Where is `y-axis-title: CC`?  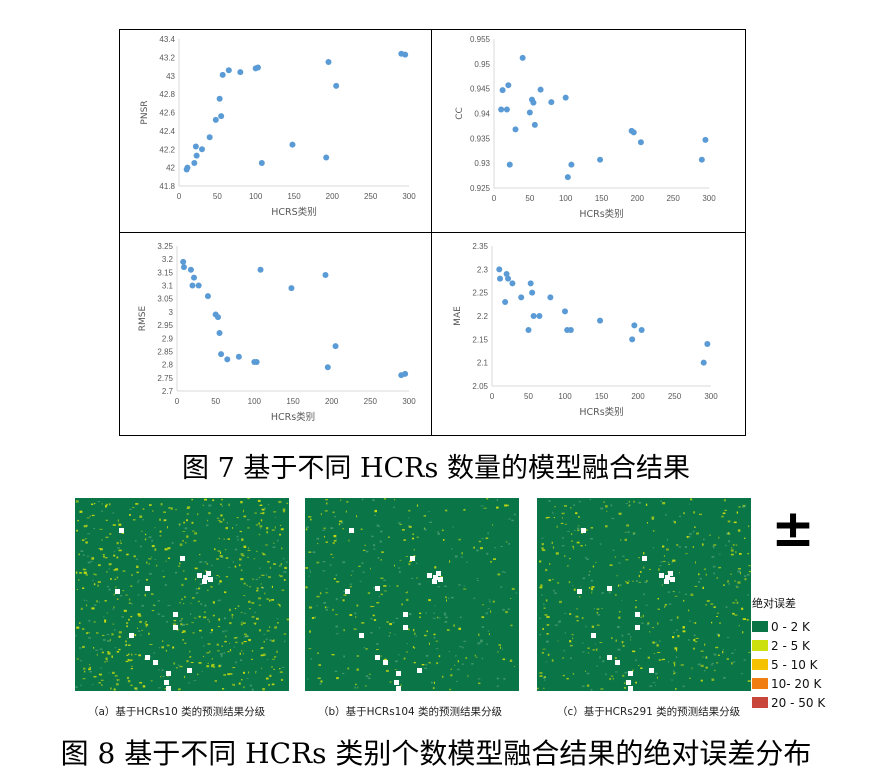 y-axis-title: CC is located at coordinates (460, 113).